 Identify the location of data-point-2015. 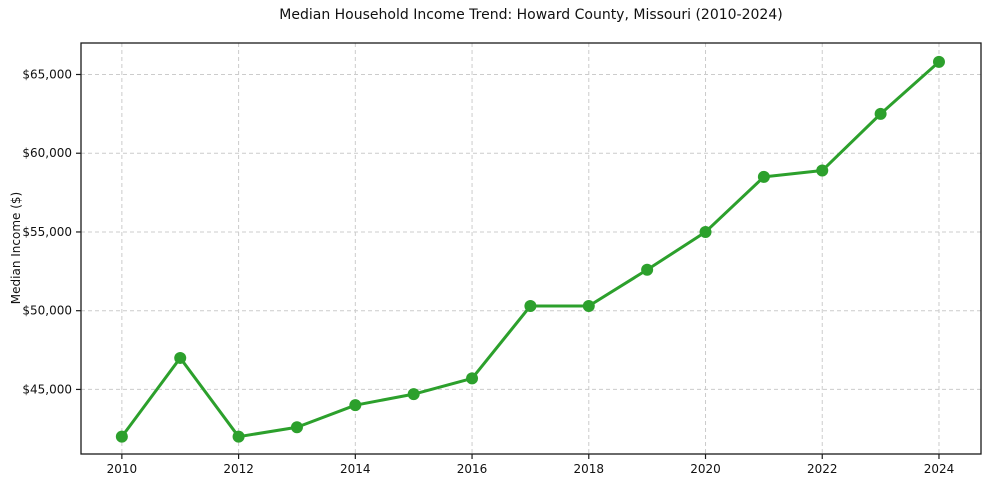
(413, 394).